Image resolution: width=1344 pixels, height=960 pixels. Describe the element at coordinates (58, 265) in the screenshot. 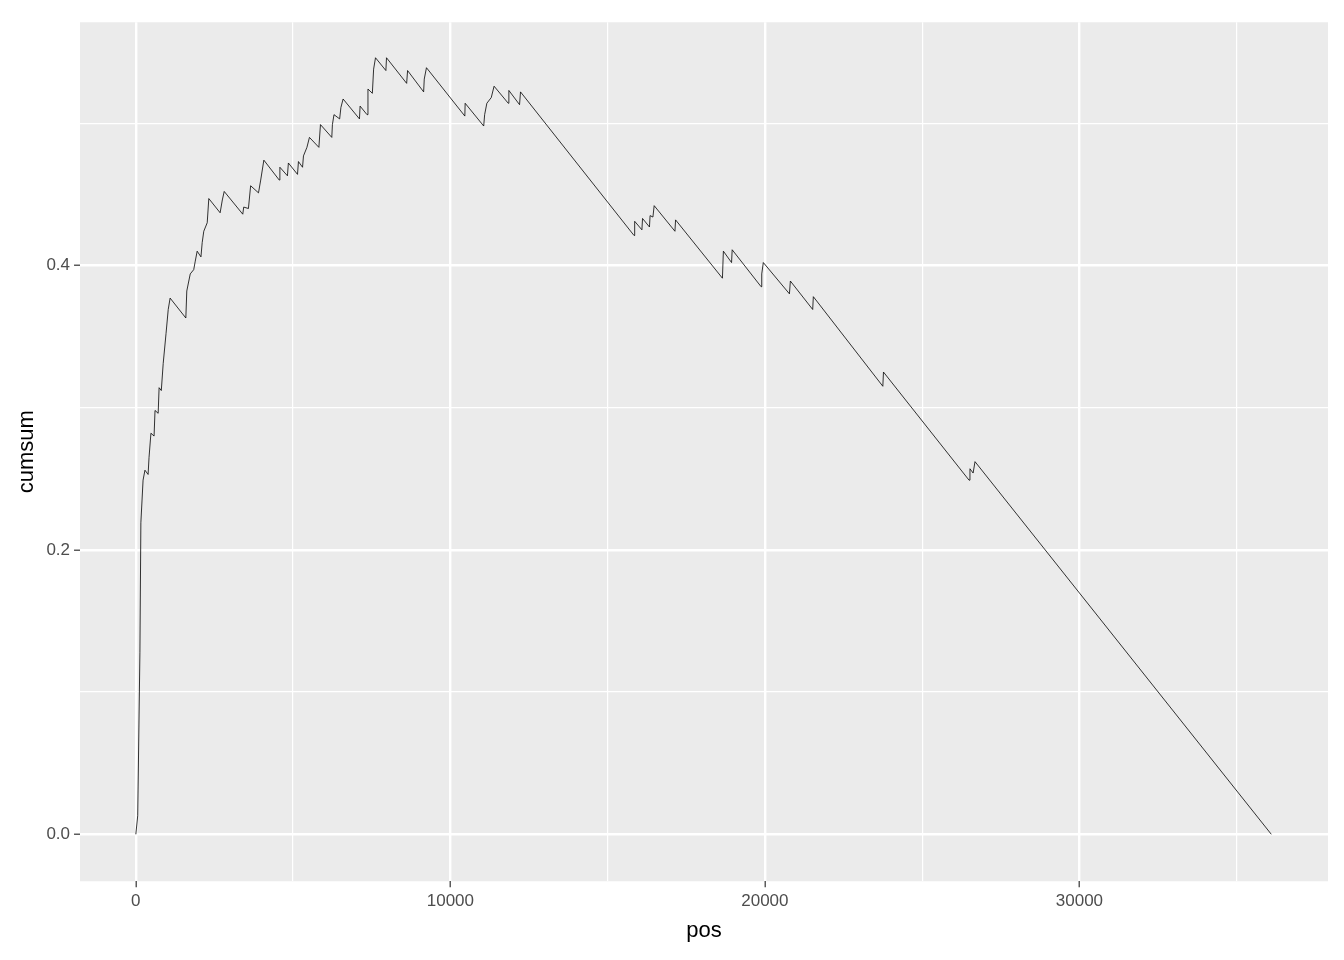

I see `y-tick-label: 0.4` at that location.